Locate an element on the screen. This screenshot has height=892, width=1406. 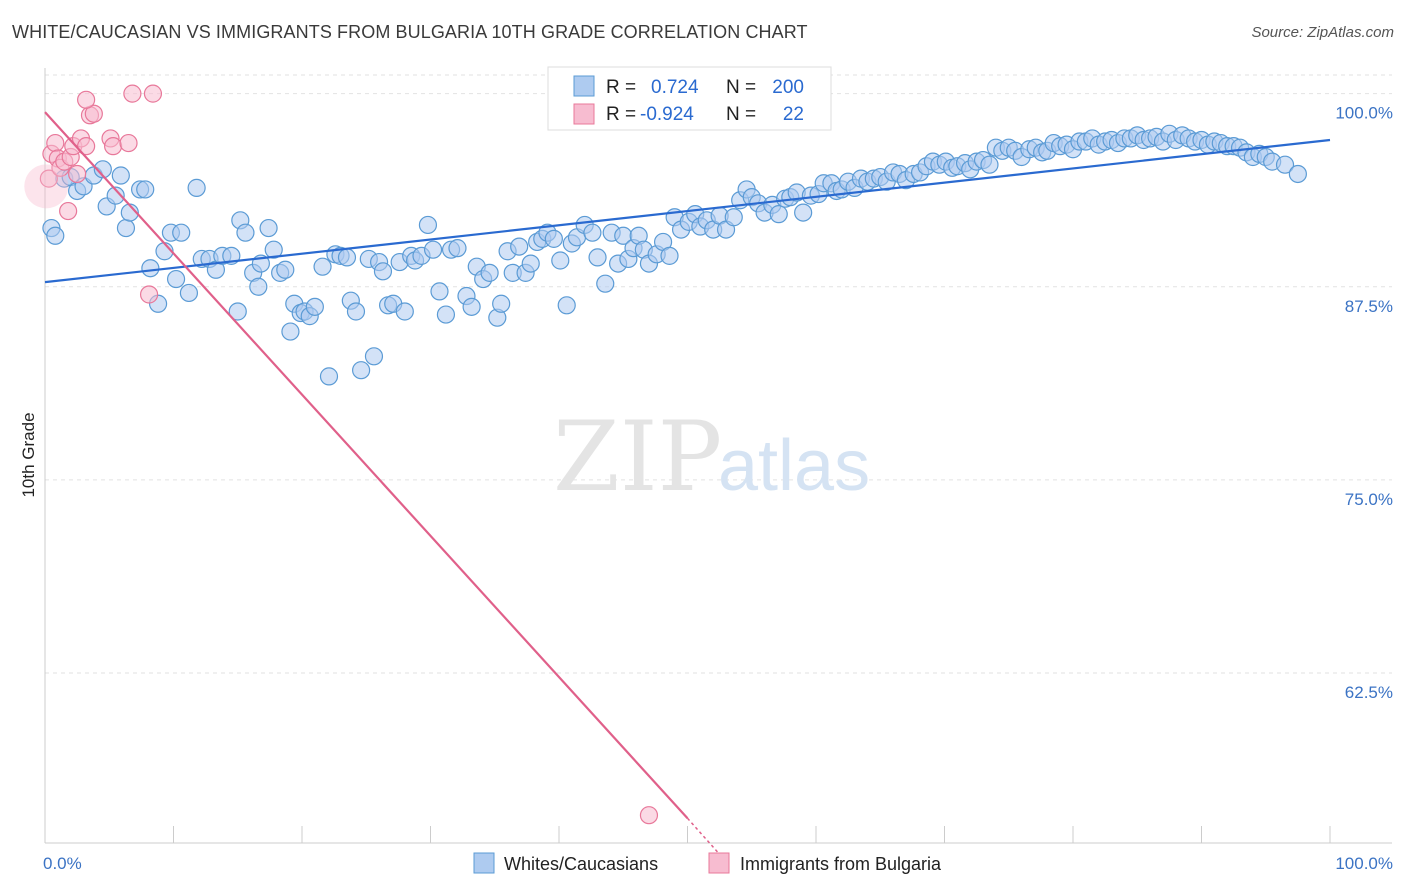
watermark: ZIP atlas is located at coordinates (711, 457).